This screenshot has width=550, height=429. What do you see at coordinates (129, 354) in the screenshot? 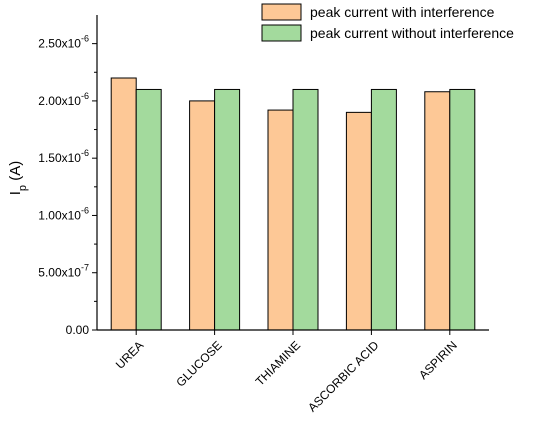
I see `x-tick-label: UREA` at bounding box center [129, 354].